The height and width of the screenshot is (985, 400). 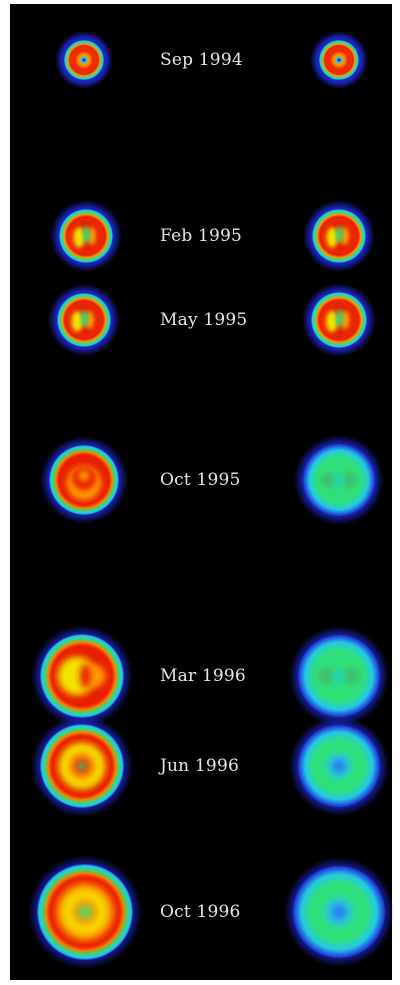 I want to click on scan-date-label: Jun 1996, so click(x=199, y=766).